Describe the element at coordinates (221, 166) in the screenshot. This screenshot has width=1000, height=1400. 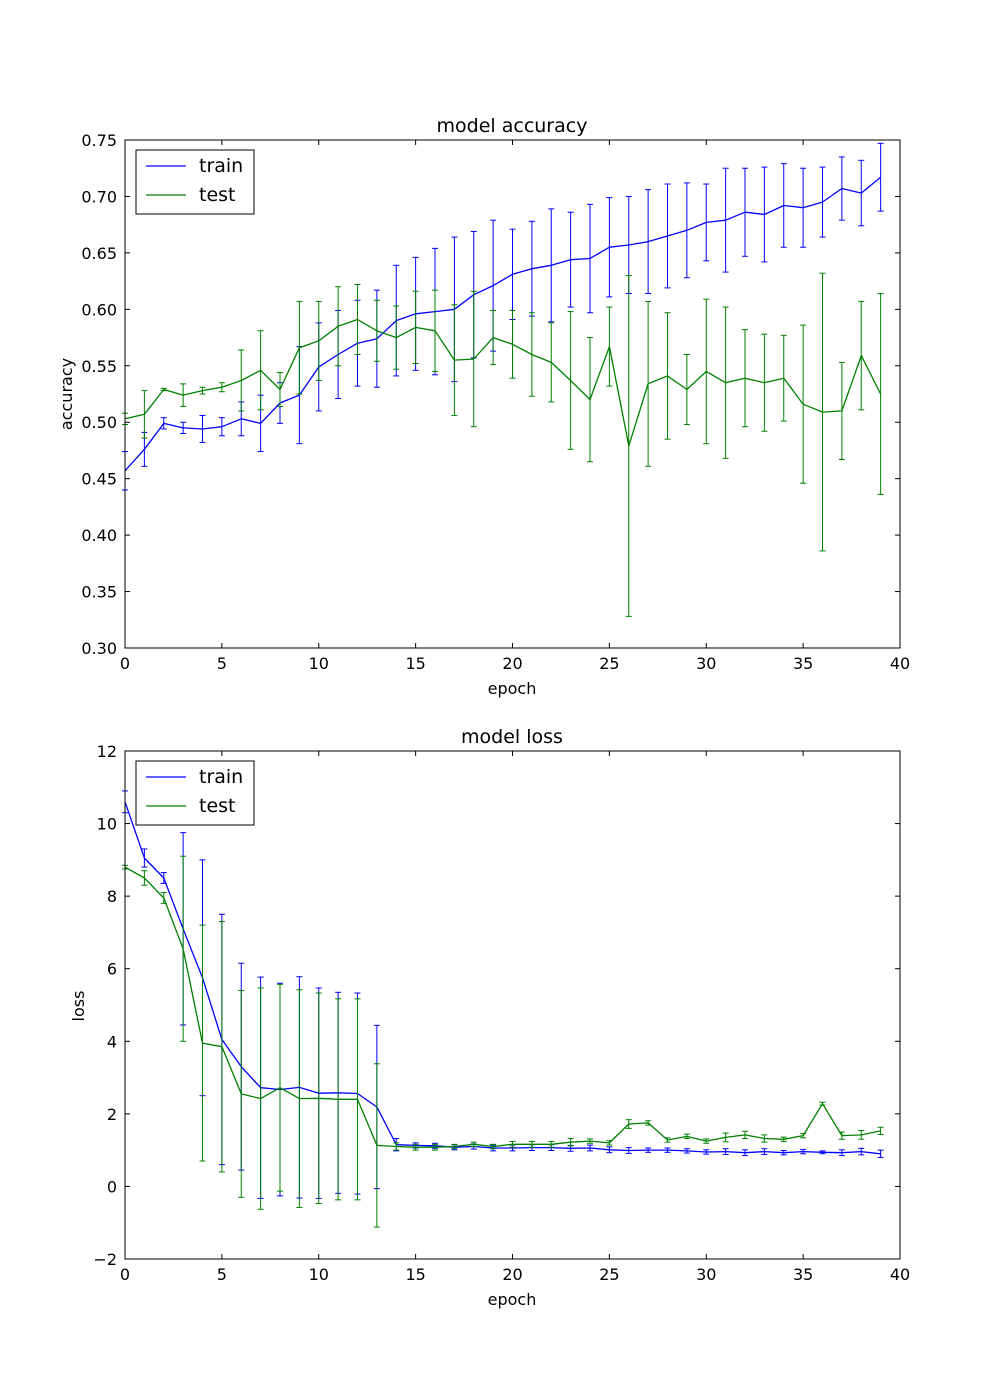
I see `accuracy-legend-train-label: train` at that location.